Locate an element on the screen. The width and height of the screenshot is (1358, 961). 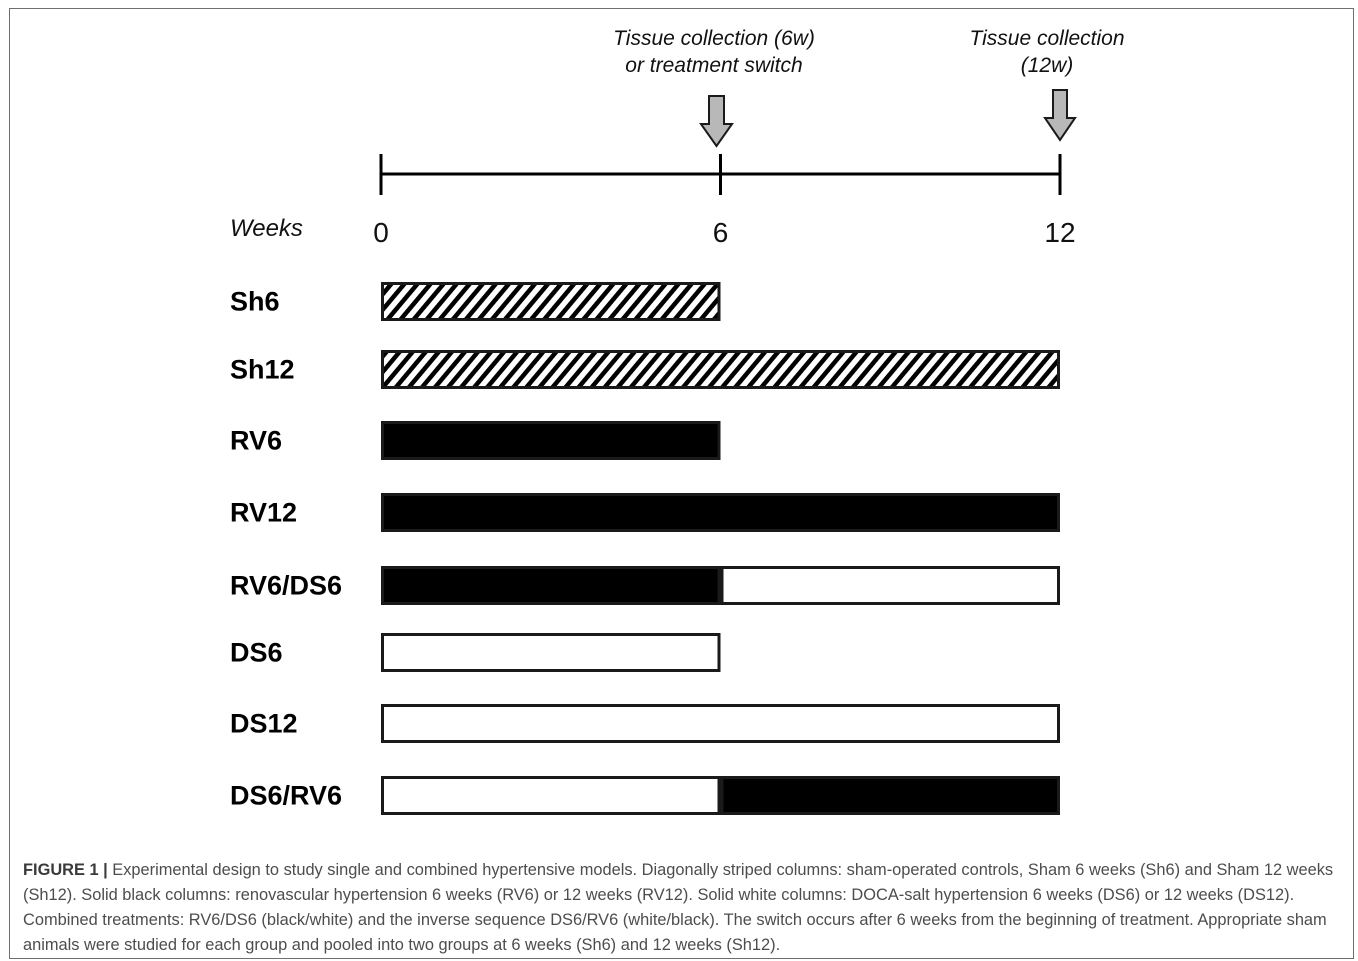
group-label-rv6-ds6: RV6/DS6 is located at coordinates (286, 586).